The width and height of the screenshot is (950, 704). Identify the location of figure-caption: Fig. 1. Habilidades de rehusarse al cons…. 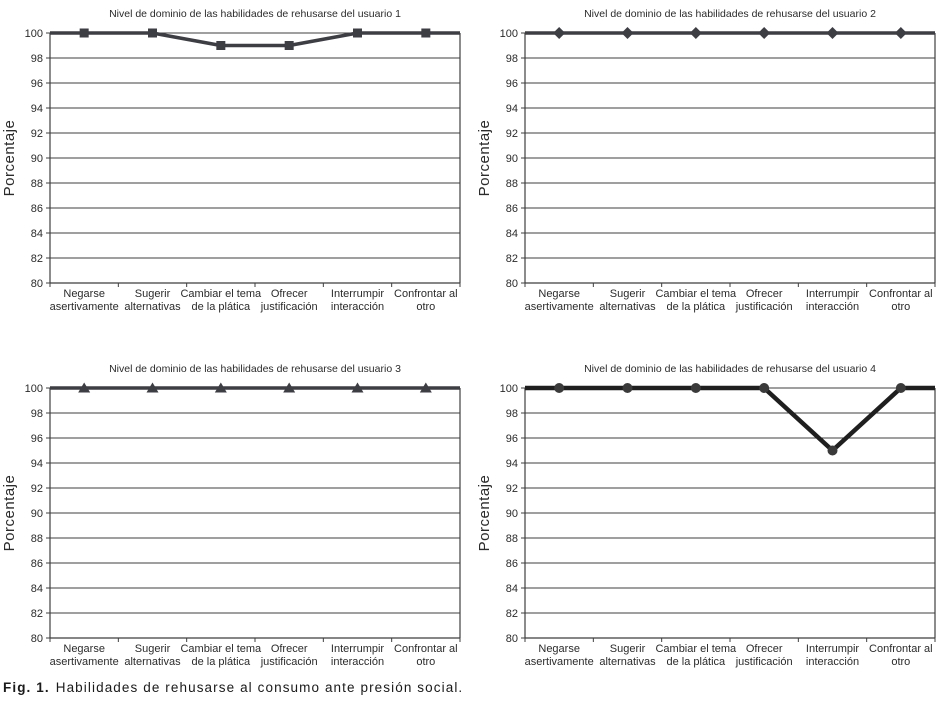
(475, 692).